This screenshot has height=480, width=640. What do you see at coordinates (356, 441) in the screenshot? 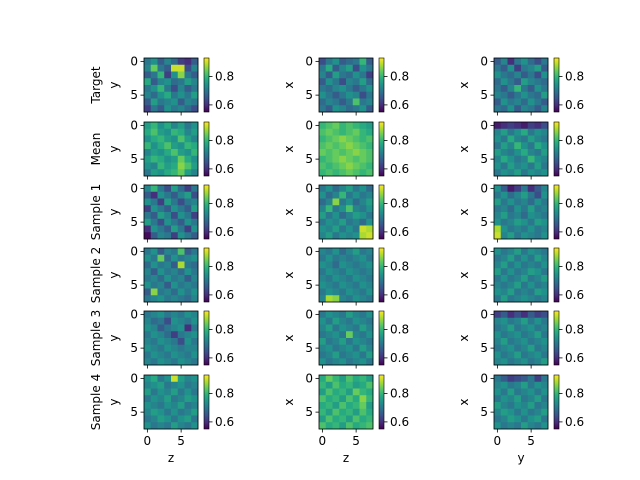
I see `x-tick-label: 5` at bounding box center [356, 441].